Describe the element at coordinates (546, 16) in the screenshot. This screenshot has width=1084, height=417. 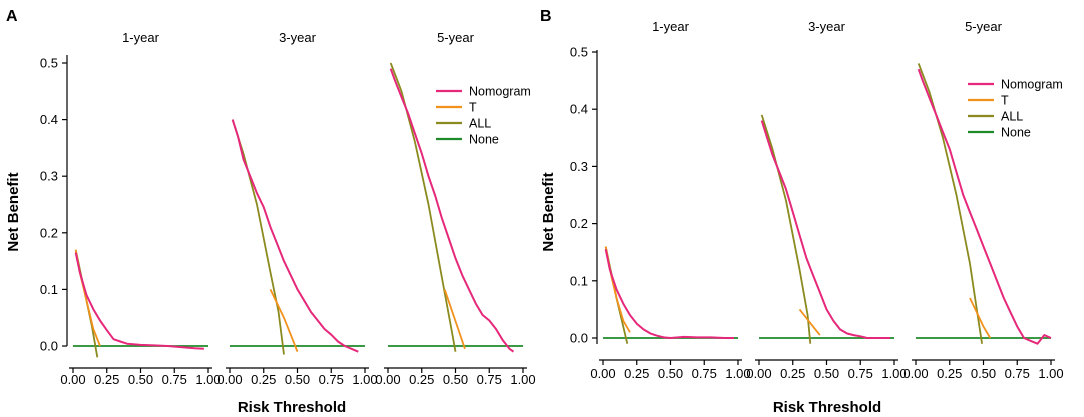
I see `panel-label: B` at that location.